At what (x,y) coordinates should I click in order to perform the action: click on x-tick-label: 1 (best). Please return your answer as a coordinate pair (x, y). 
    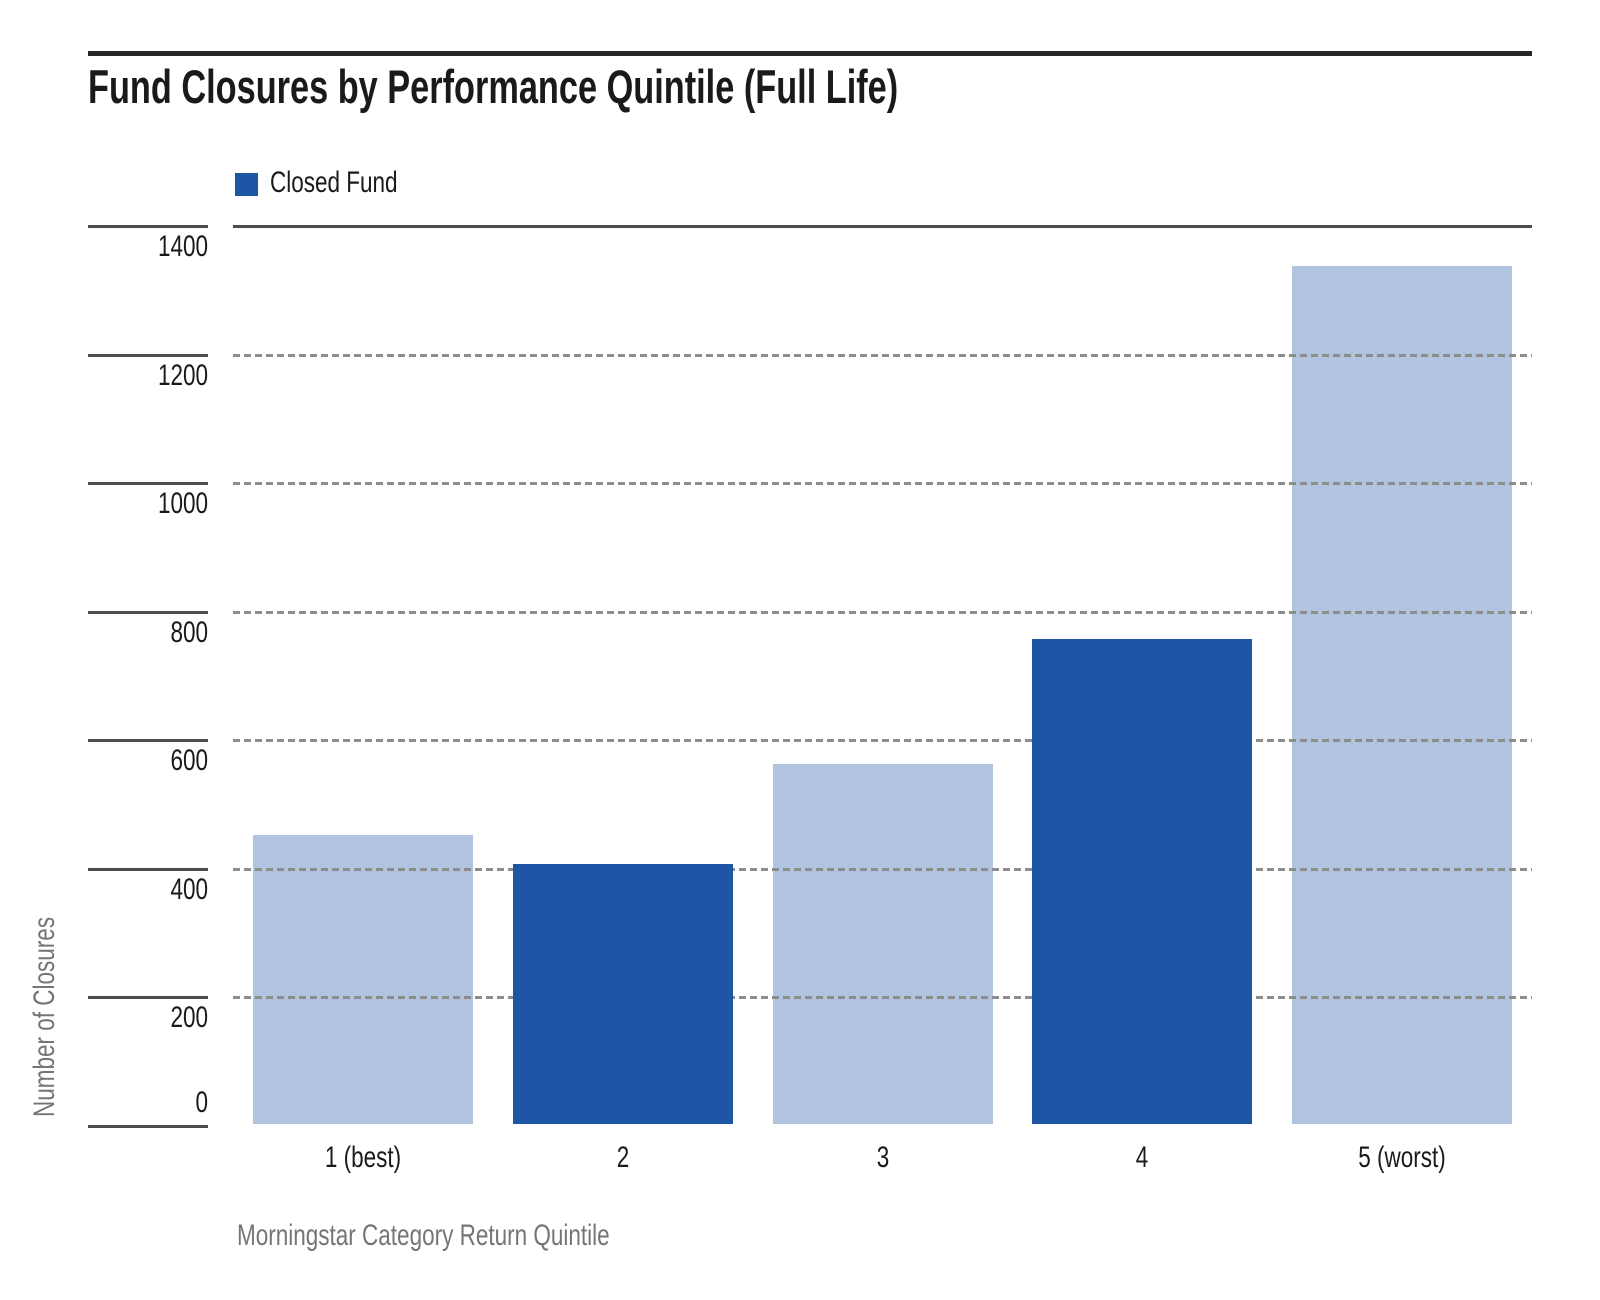
    Looking at the image, I should click on (363, 1157).